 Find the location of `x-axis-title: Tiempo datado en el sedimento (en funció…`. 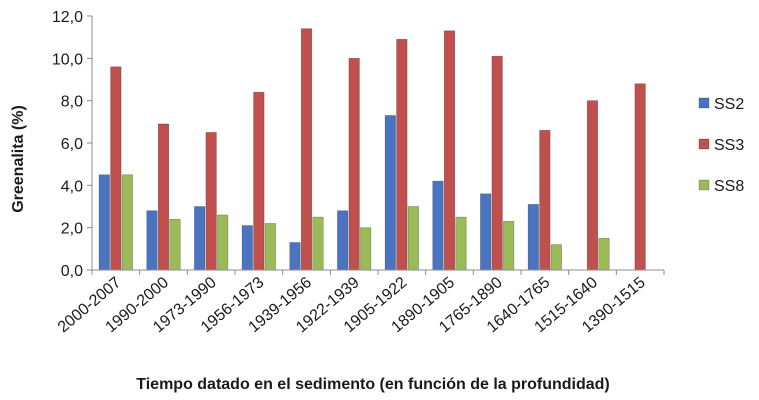

x-axis-title: Tiempo datado en el sedimento (en funció… is located at coordinates (373, 384).